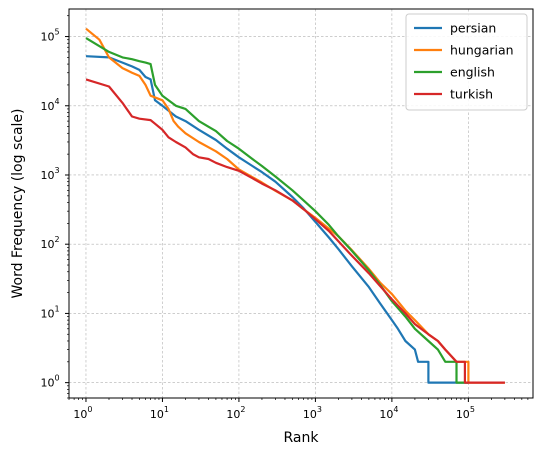 The image size is (543, 456). What do you see at coordinates (49, 243) in the screenshot?
I see `y-tick-label: 10²` at bounding box center [49, 243].